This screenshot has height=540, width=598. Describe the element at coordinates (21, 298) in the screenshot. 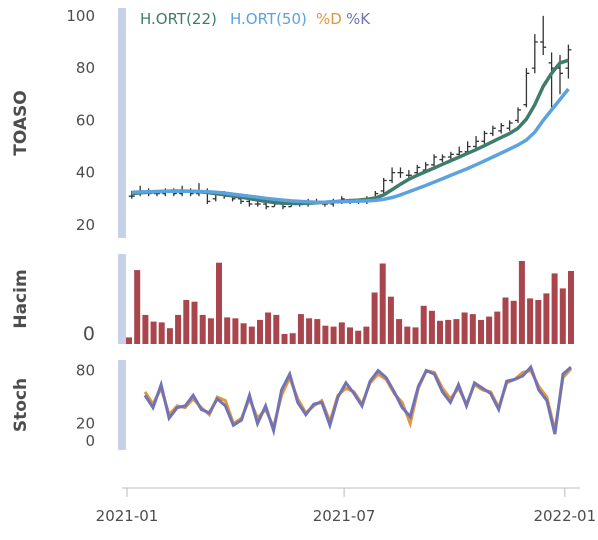

I see `volume-axis-title: Hacim` at that location.